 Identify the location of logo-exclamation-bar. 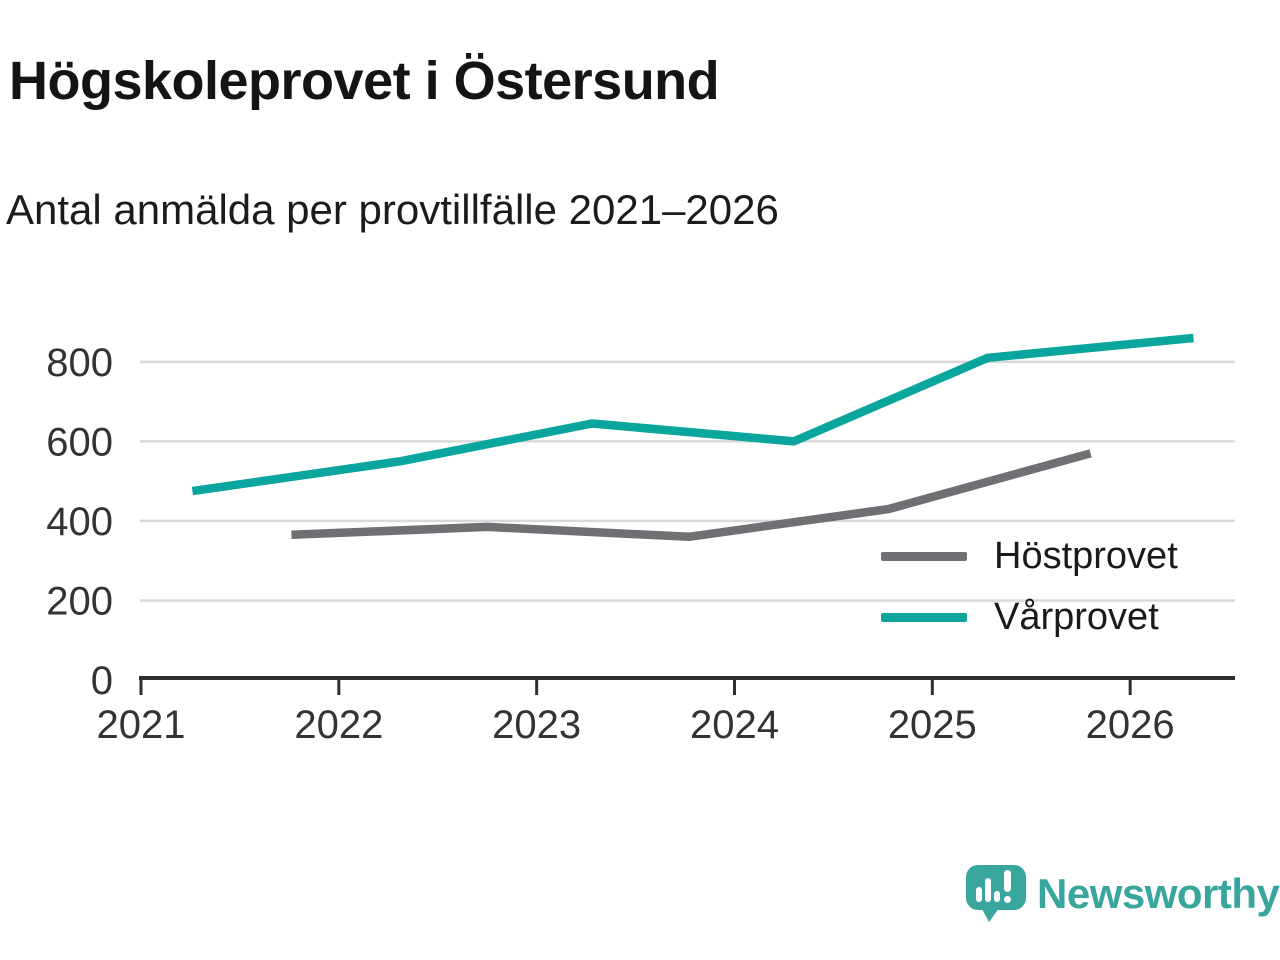
(1007, 881).